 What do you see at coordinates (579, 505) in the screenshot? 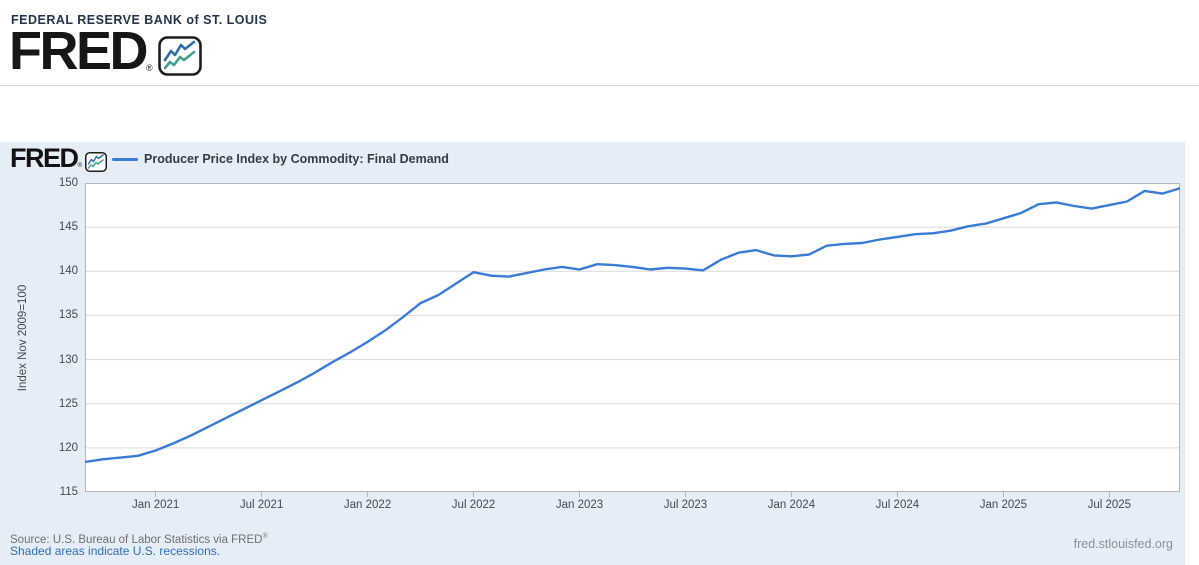
I see `x-tick-label: Jan 2023` at bounding box center [579, 505].